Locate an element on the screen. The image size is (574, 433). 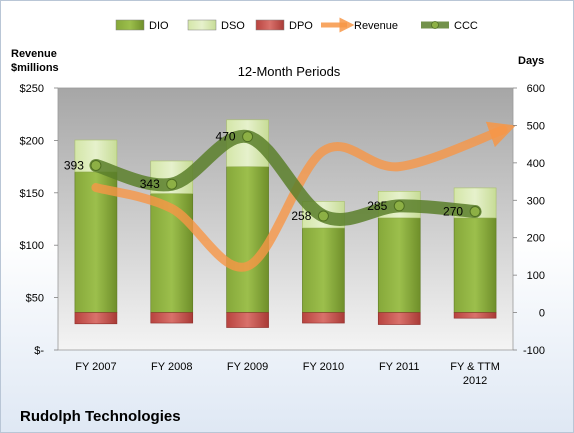
left-axis-tick-label: $- is located at coordinates (39, 351).